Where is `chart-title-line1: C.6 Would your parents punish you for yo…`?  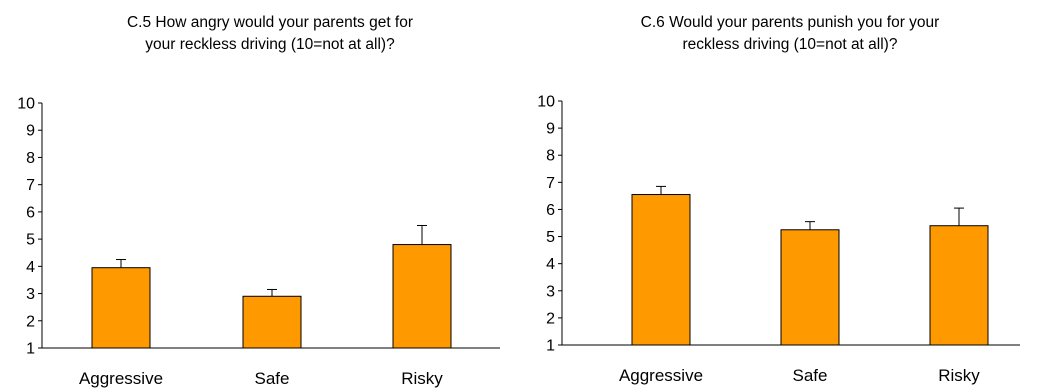
chart-title-line1: C.6 Would your parents punish you for yo… is located at coordinates (790, 22).